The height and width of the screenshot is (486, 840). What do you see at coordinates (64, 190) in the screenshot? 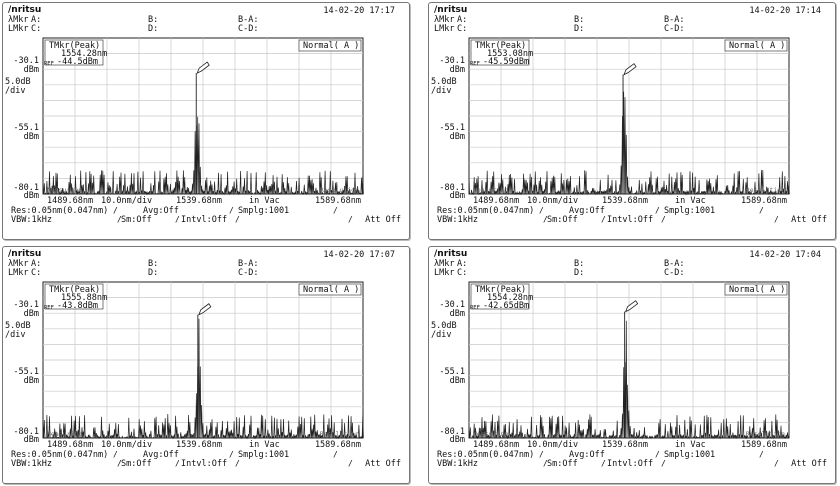
I see `measuring-overlay: Measuring` at bounding box center [64, 190].